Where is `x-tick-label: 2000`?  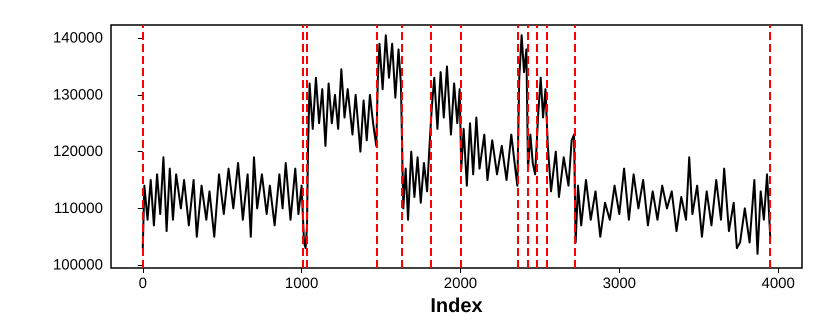
x-tick-label: 2000 is located at coordinates (461, 283).